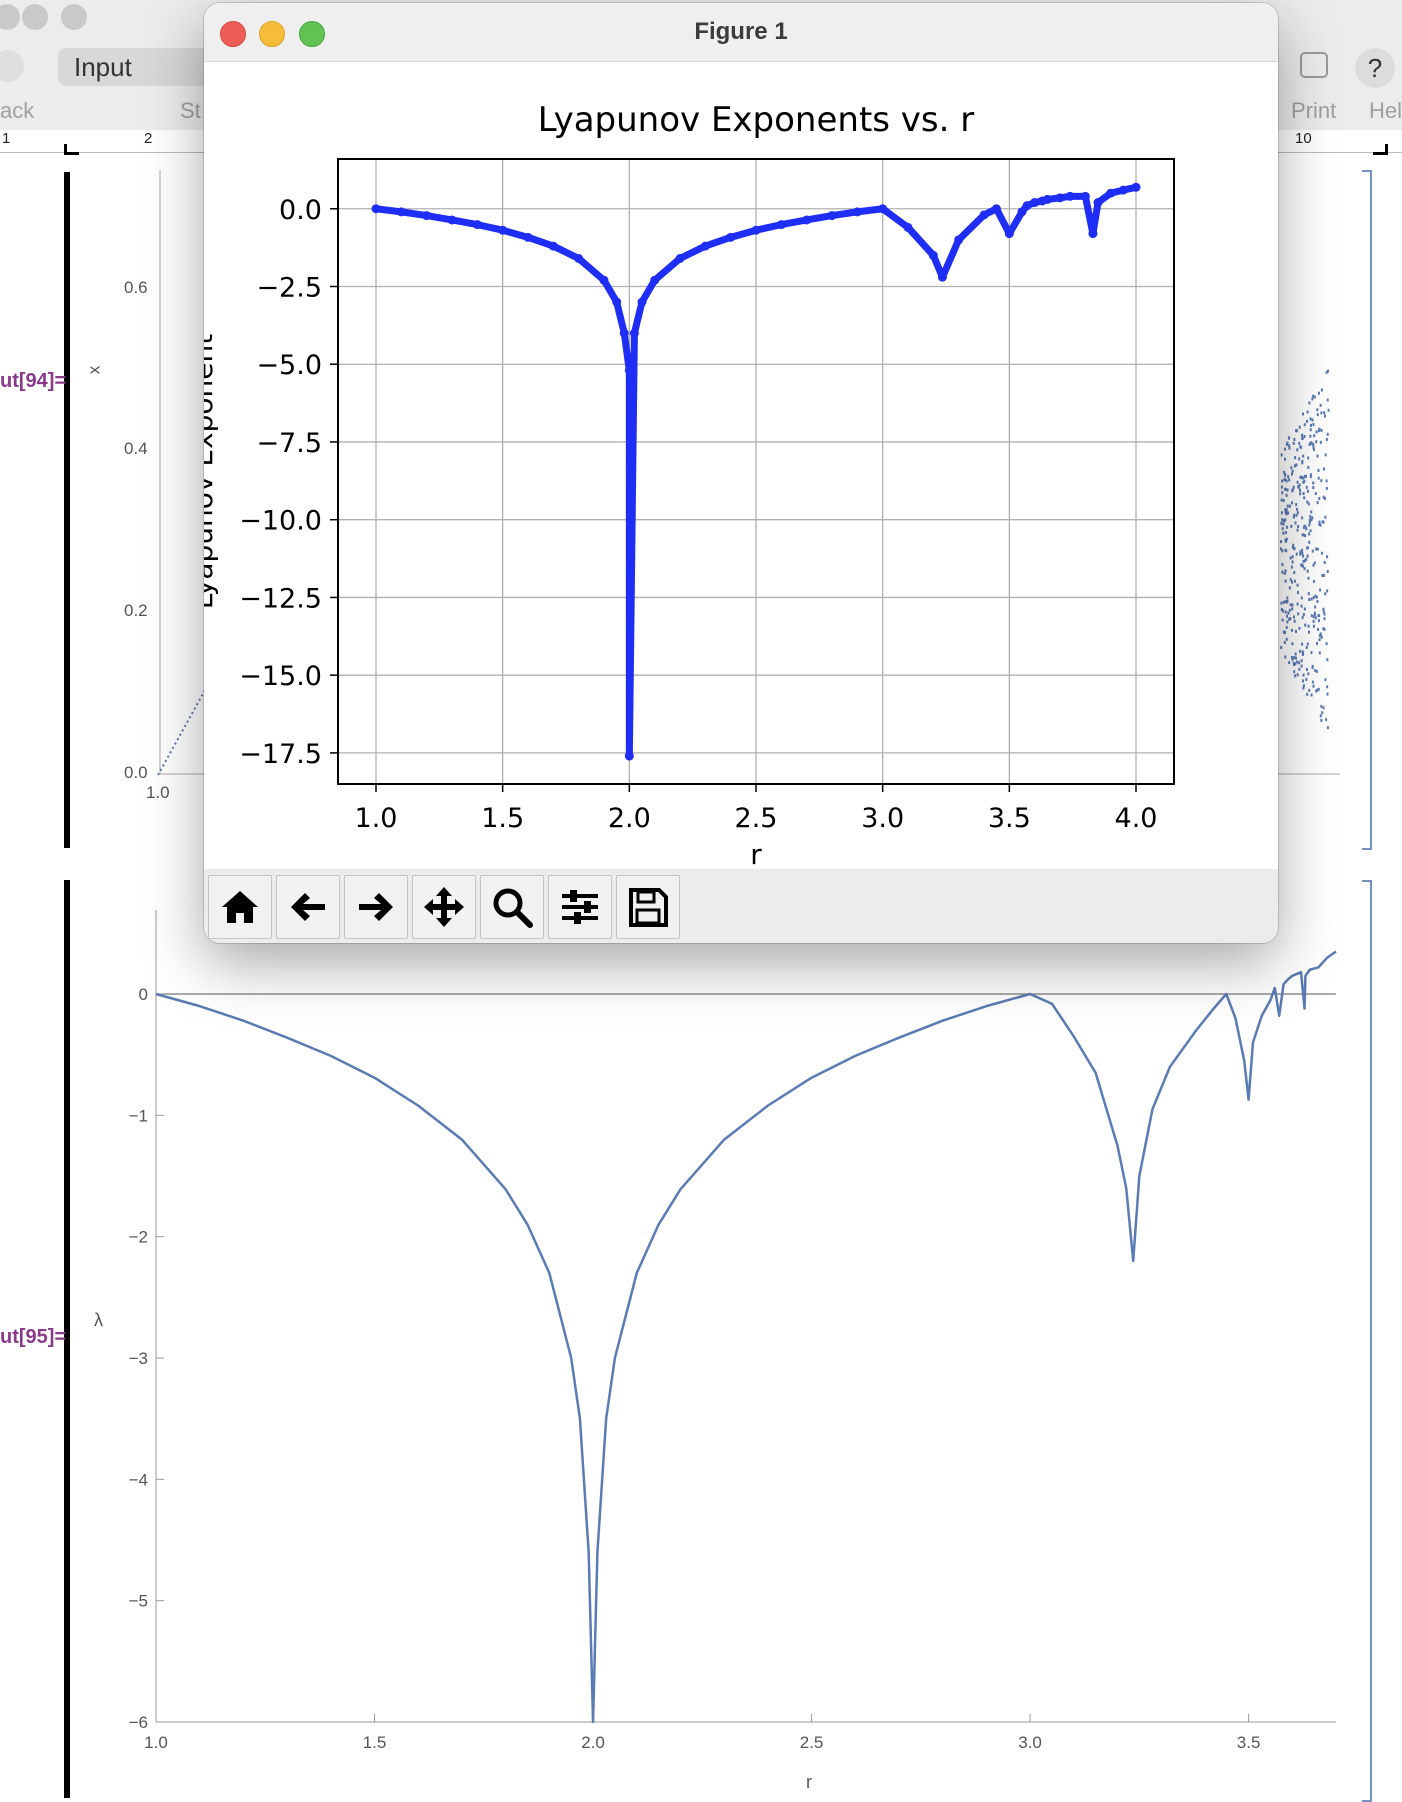  What do you see at coordinates (1313, 111) in the screenshot?
I see `print-label: Print` at bounding box center [1313, 111].